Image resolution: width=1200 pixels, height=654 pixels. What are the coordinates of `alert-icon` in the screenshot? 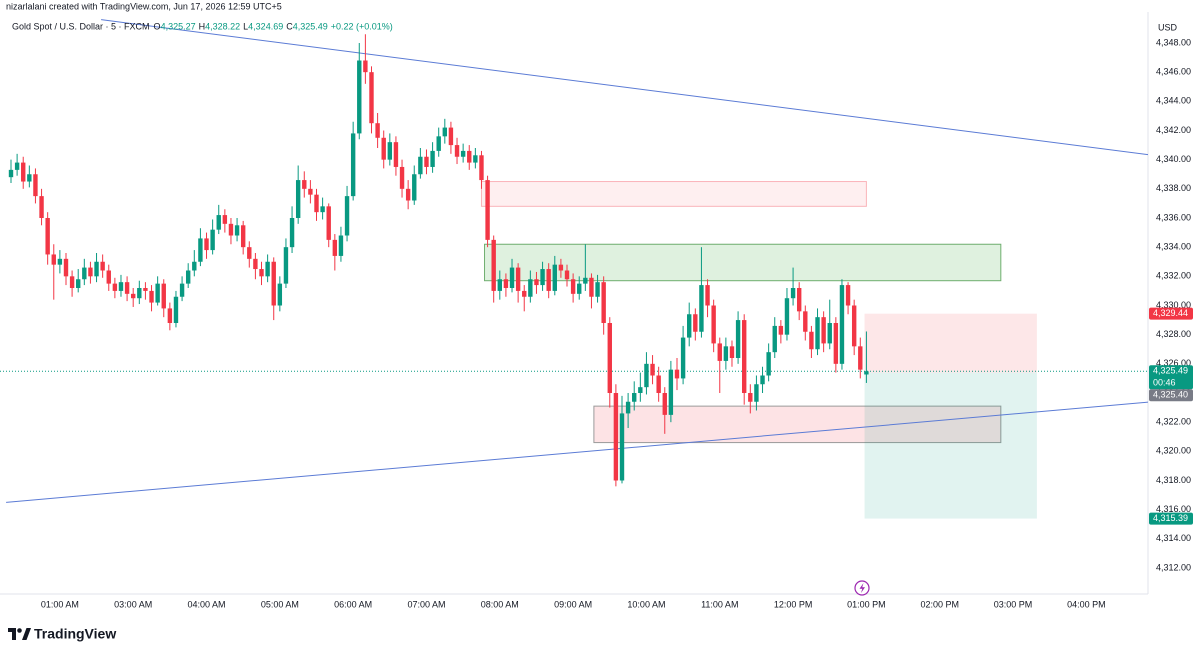 It's located at (862, 588).